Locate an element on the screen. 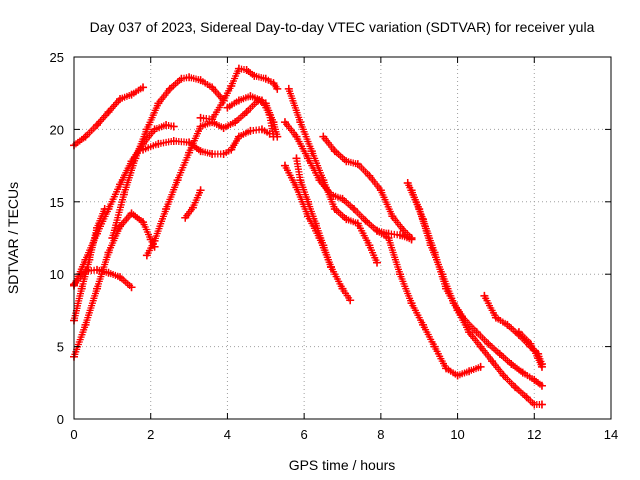 The height and width of the screenshot is (480, 640). y-tick-label: 10 is located at coordinates (57, 274).